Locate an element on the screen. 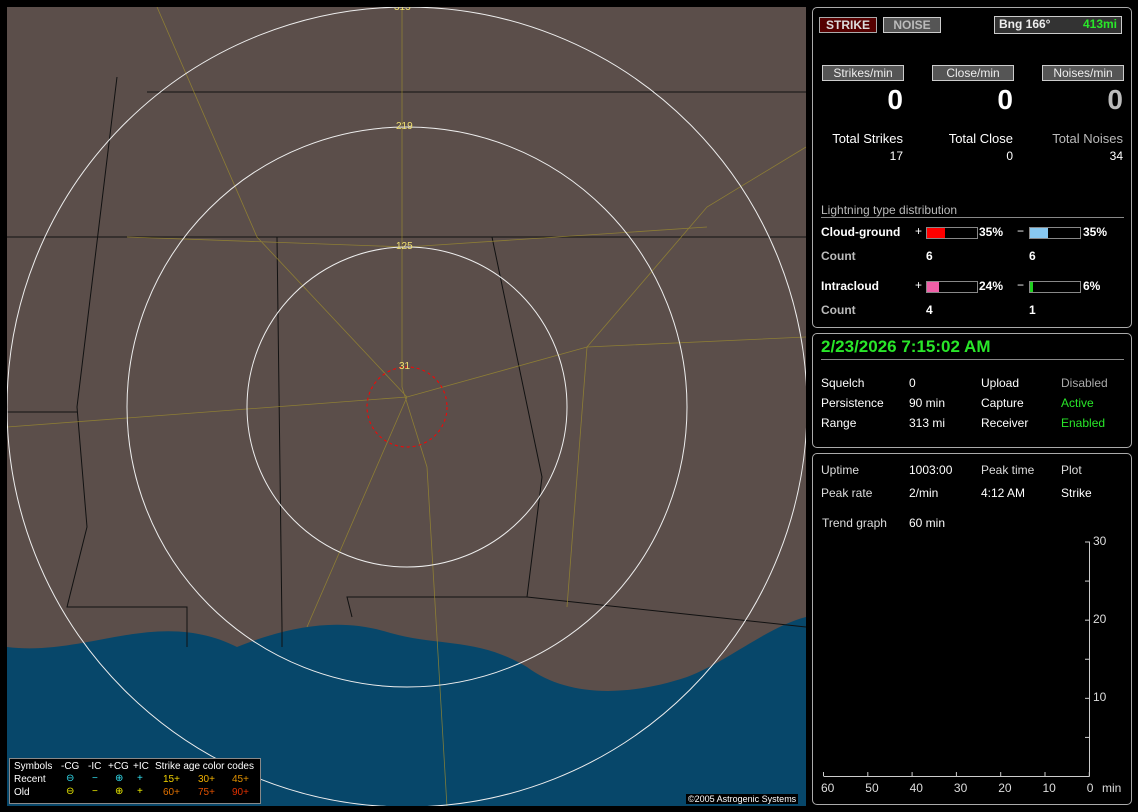  total-noises: 34 is located at coordinates (1116, 156).